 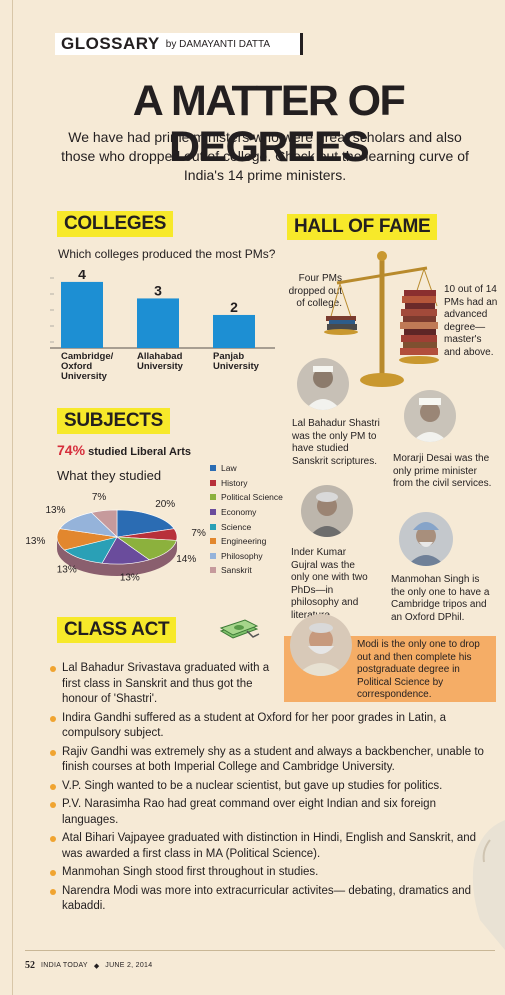 What do you see at coordinates (382, 321) in the screenshot?
I see `scales-icon` at bounding box center [382, 321].